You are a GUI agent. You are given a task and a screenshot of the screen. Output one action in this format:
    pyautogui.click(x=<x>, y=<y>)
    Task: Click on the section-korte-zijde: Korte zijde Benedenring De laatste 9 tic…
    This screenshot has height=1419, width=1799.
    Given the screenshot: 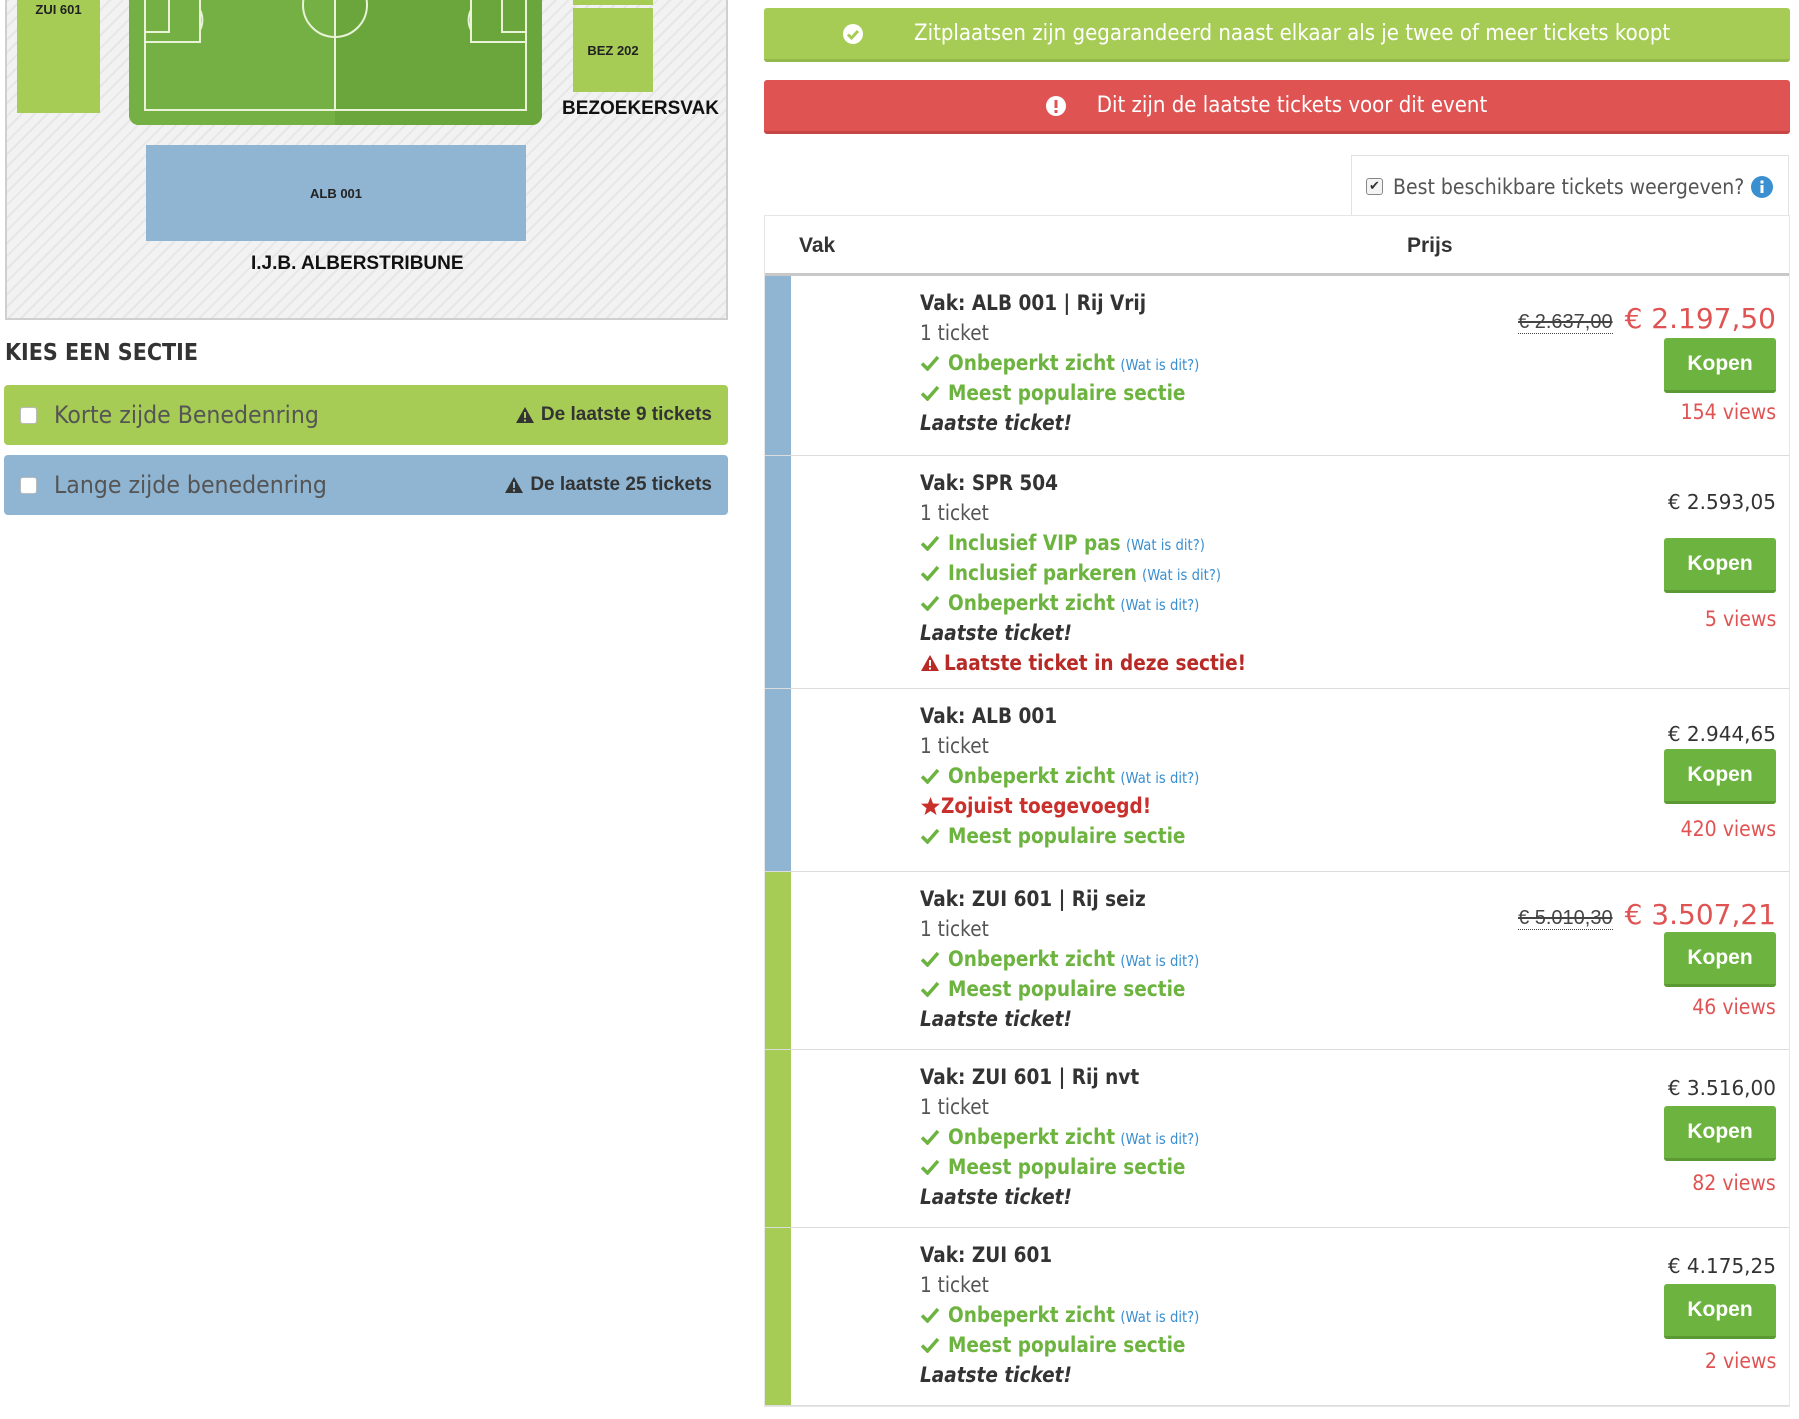 What is the action you would take?
    pyautogui.click(x=366, y=415)
    